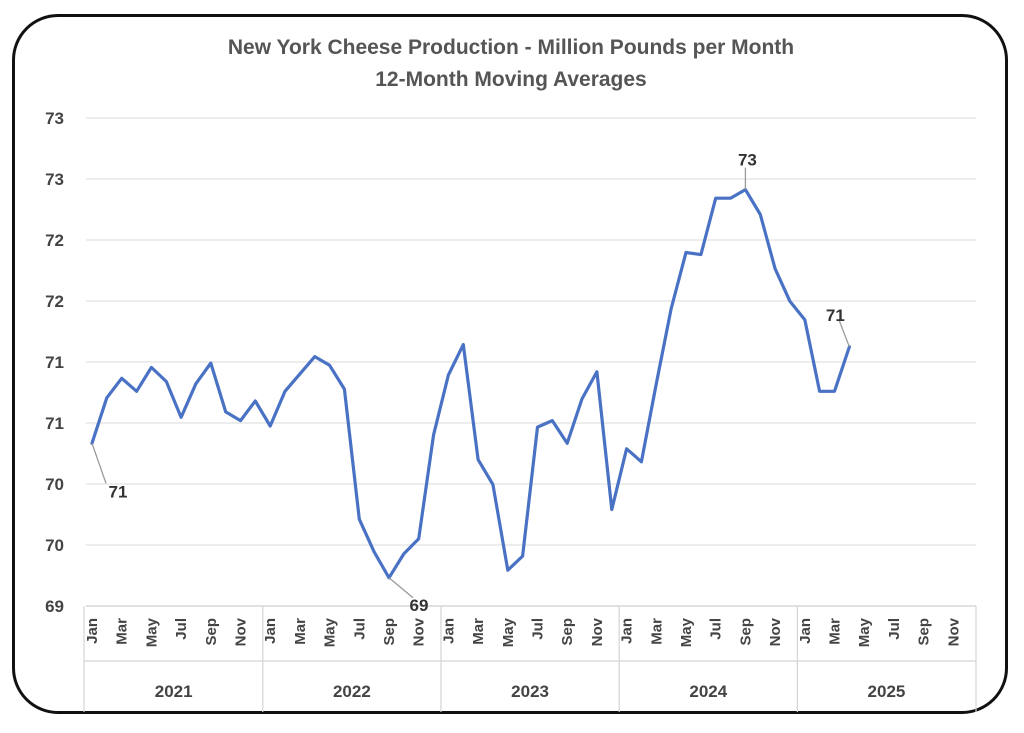 The width and height of the screenshot is (1024, 733). I want to click on year-label: 2024, so click(708, 691).